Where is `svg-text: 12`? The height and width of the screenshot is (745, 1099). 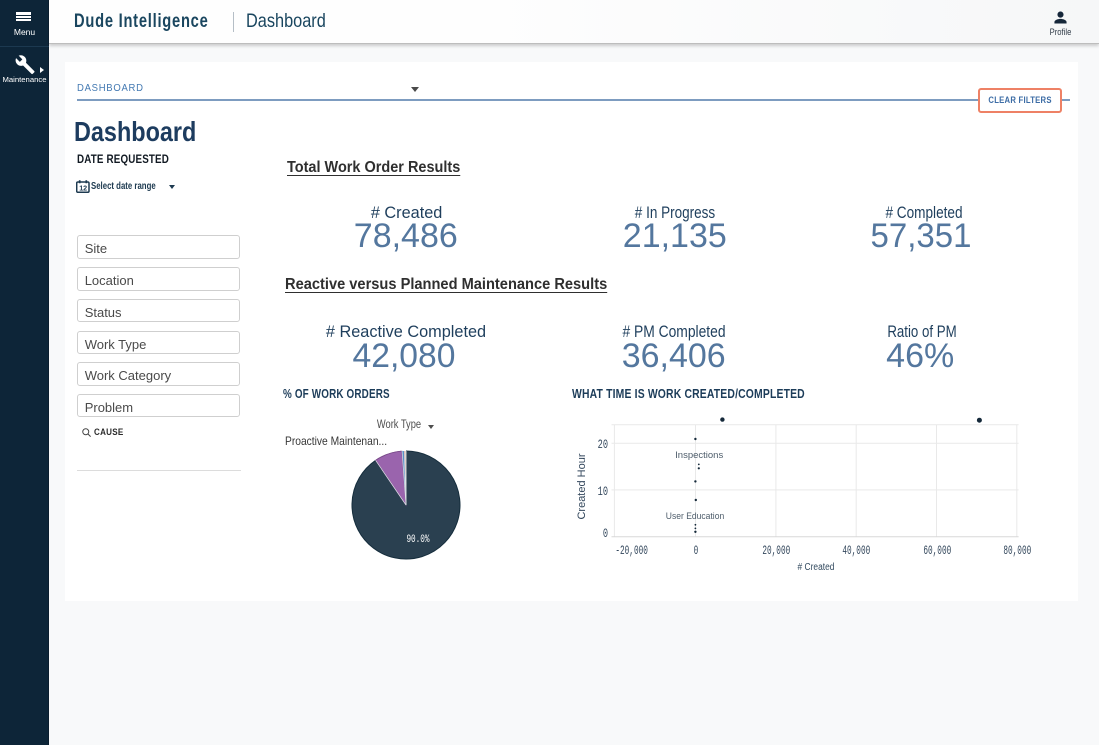 svg-text: 12 is located at coordinates (83, 187).